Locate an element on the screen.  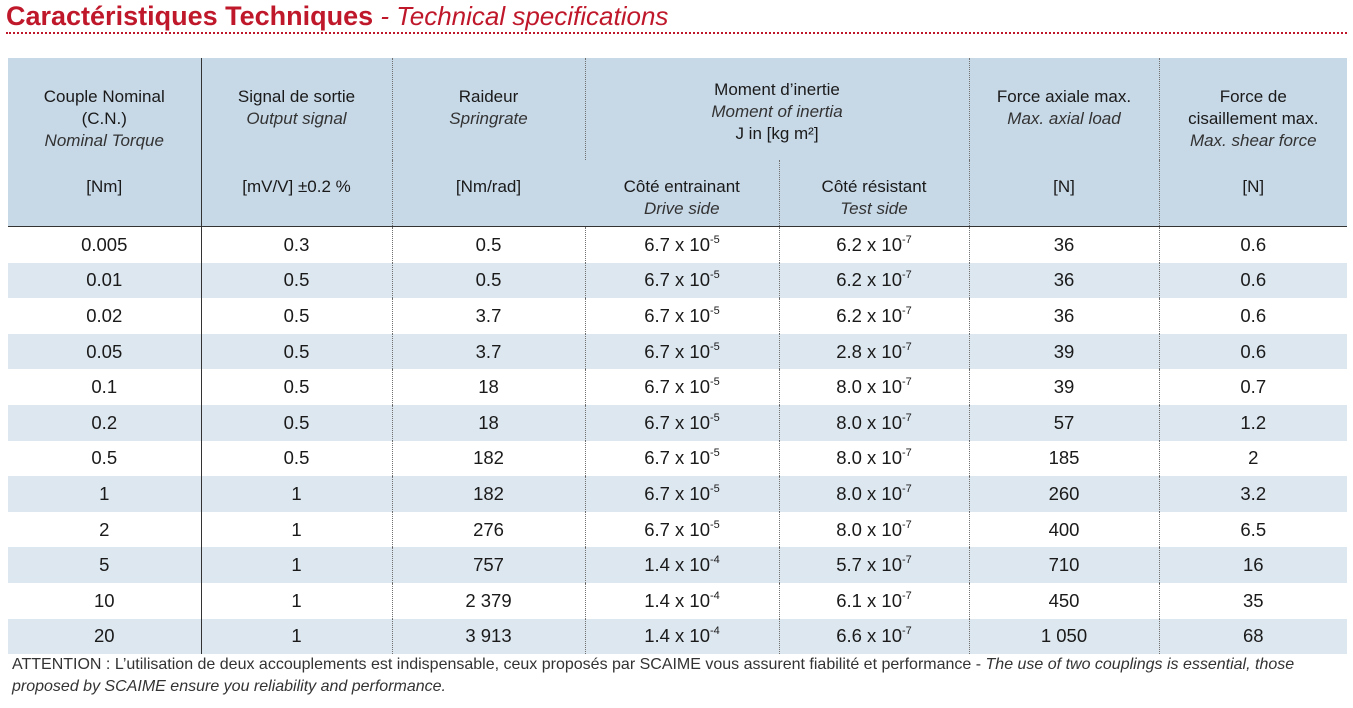
cell-cisaillement: 6.5 is located at coordinates (1252, 529).